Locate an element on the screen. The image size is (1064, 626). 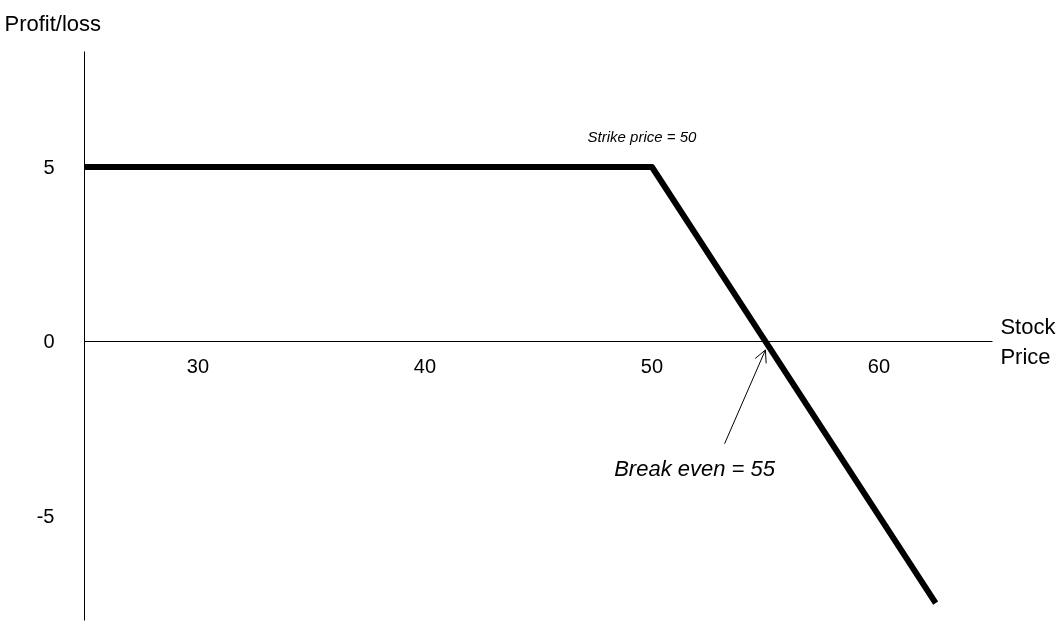
x-axis-title: Stock Price is located at coordinates (1028, 341).